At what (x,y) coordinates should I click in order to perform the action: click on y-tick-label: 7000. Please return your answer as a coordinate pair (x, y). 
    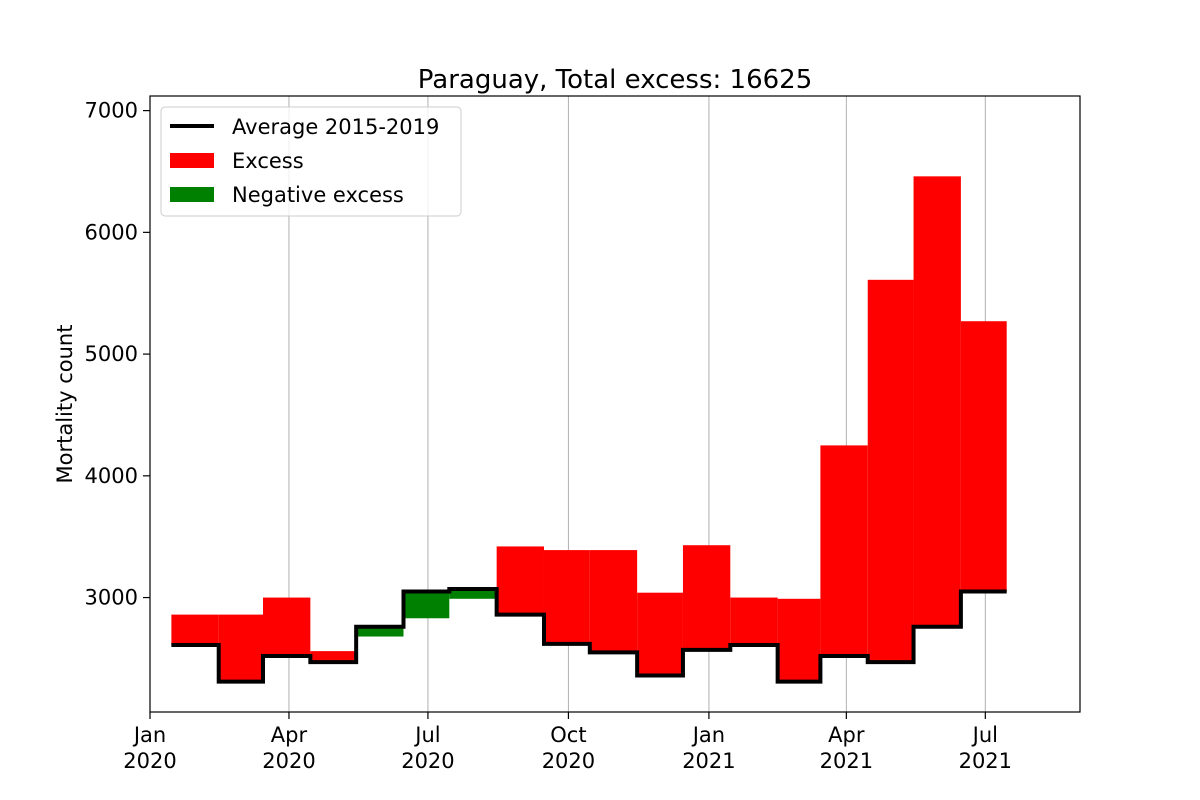
    Looking at the image, I should click on (111, 111).